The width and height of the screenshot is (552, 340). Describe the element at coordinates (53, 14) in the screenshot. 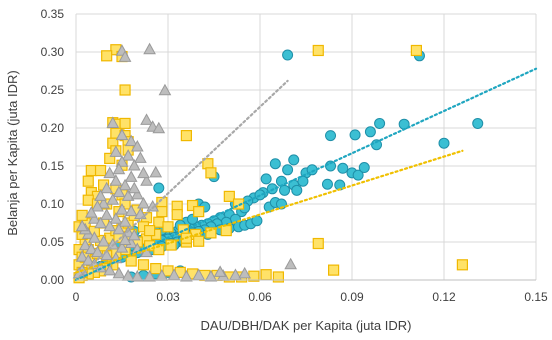

I see `y-tick-label: 0.35` at that location.